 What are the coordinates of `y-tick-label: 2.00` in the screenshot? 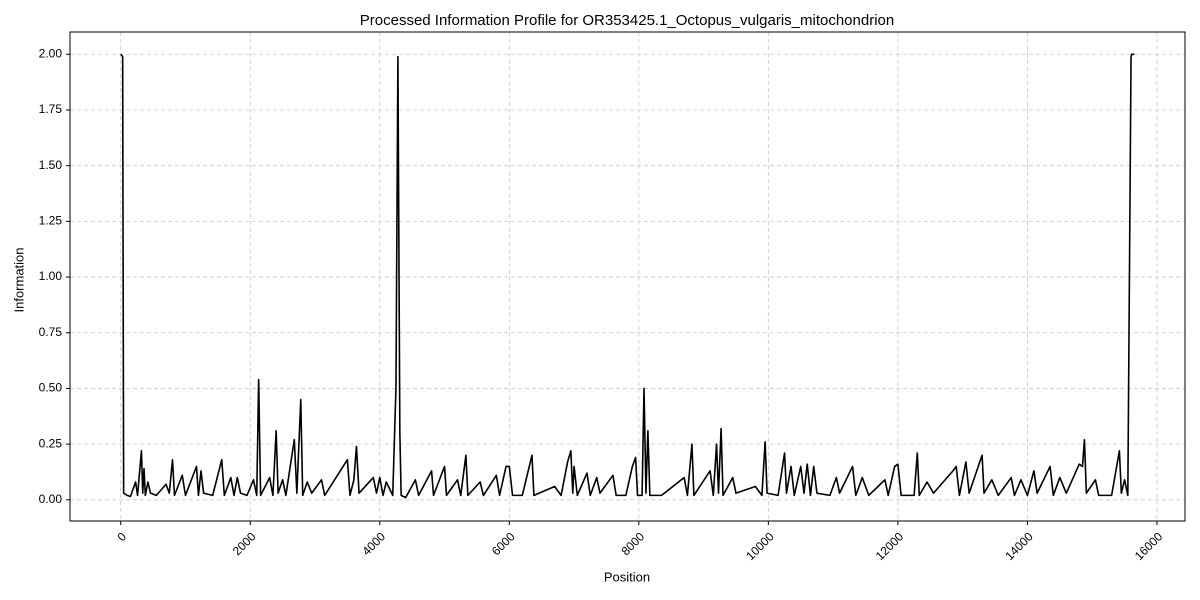 It's located at (51, 53).